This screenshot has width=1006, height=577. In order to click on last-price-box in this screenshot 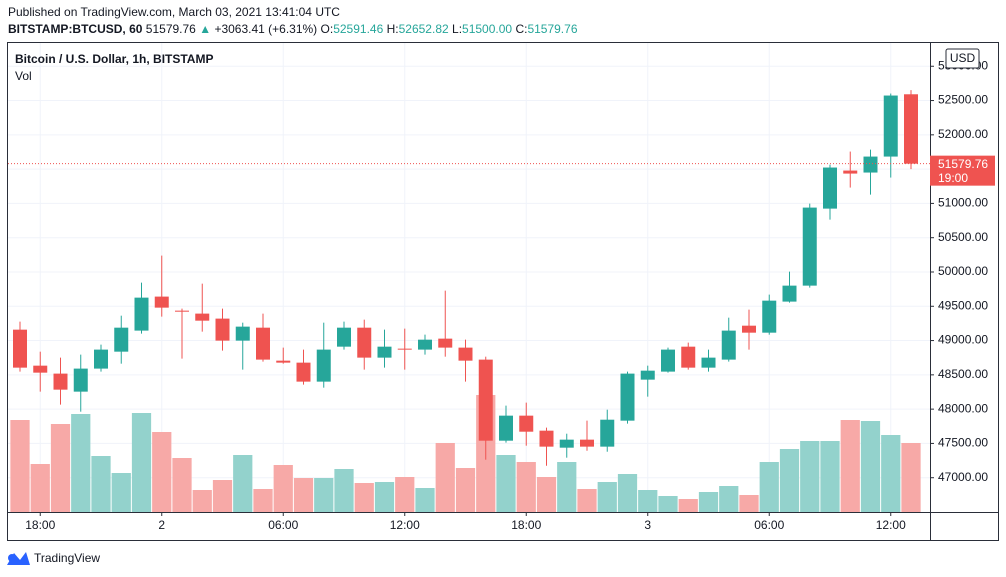, I will do `click(962, 170)`.